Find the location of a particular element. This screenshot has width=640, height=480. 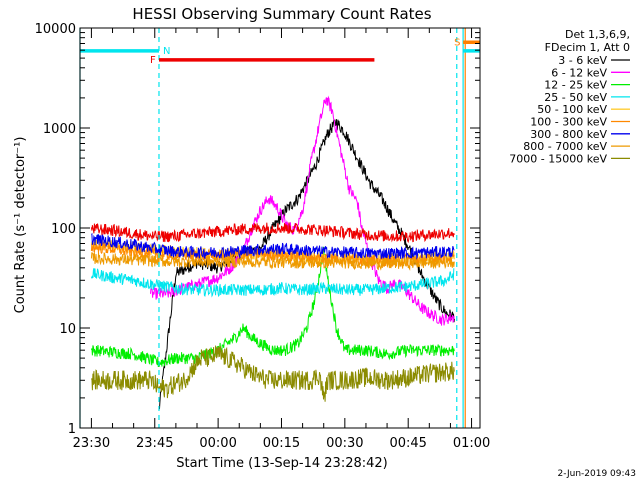

legend-label: 12 - 25 keV is located at coordinates (575, 85).